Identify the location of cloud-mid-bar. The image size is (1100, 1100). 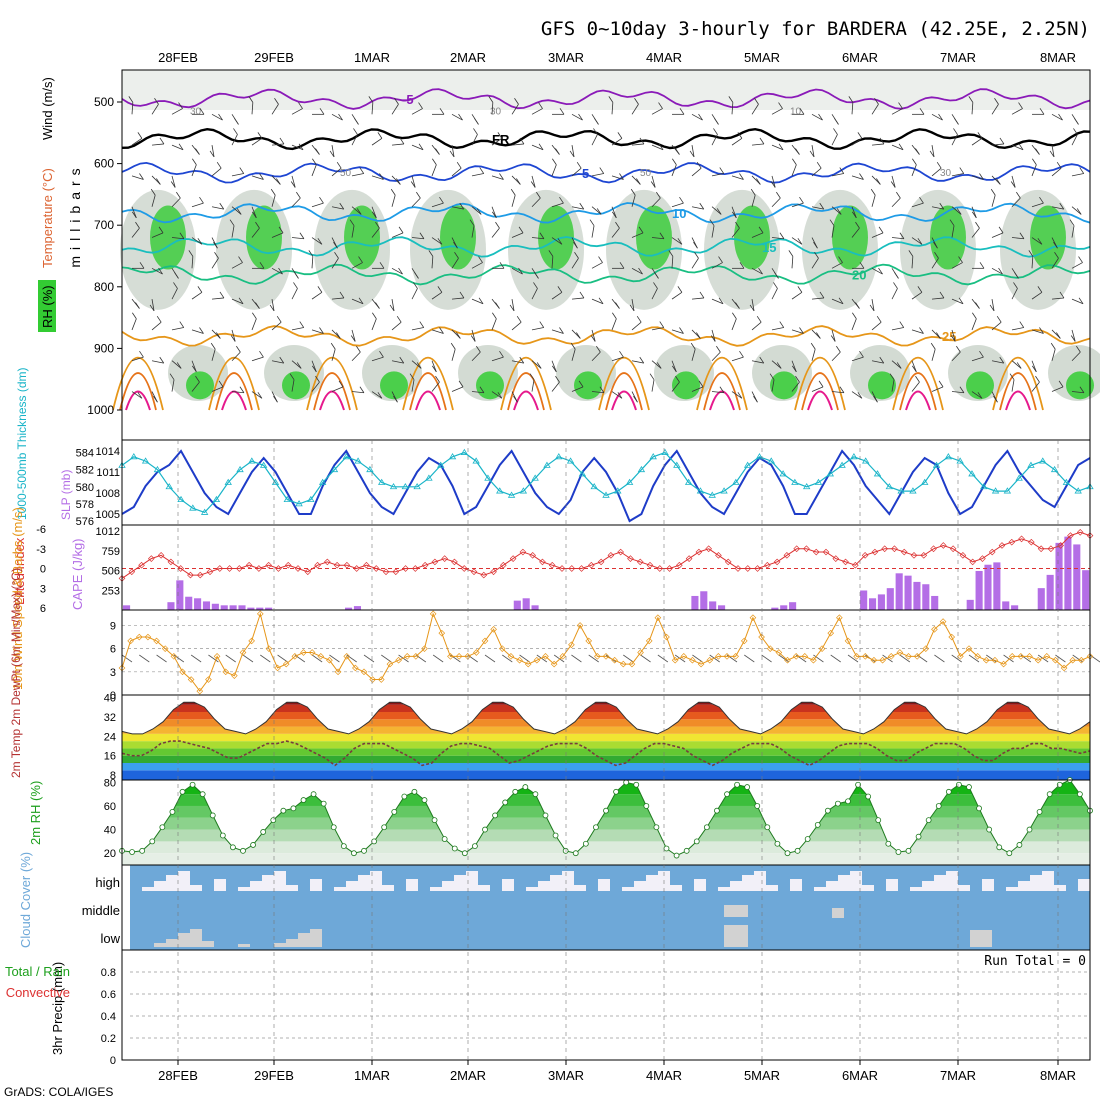
(736, 911).